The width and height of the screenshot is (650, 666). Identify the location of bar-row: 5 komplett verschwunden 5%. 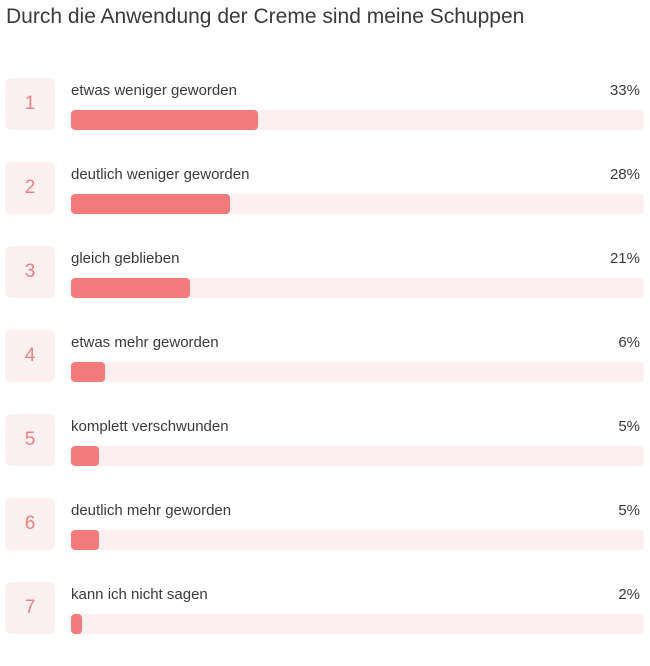
(325, 456).